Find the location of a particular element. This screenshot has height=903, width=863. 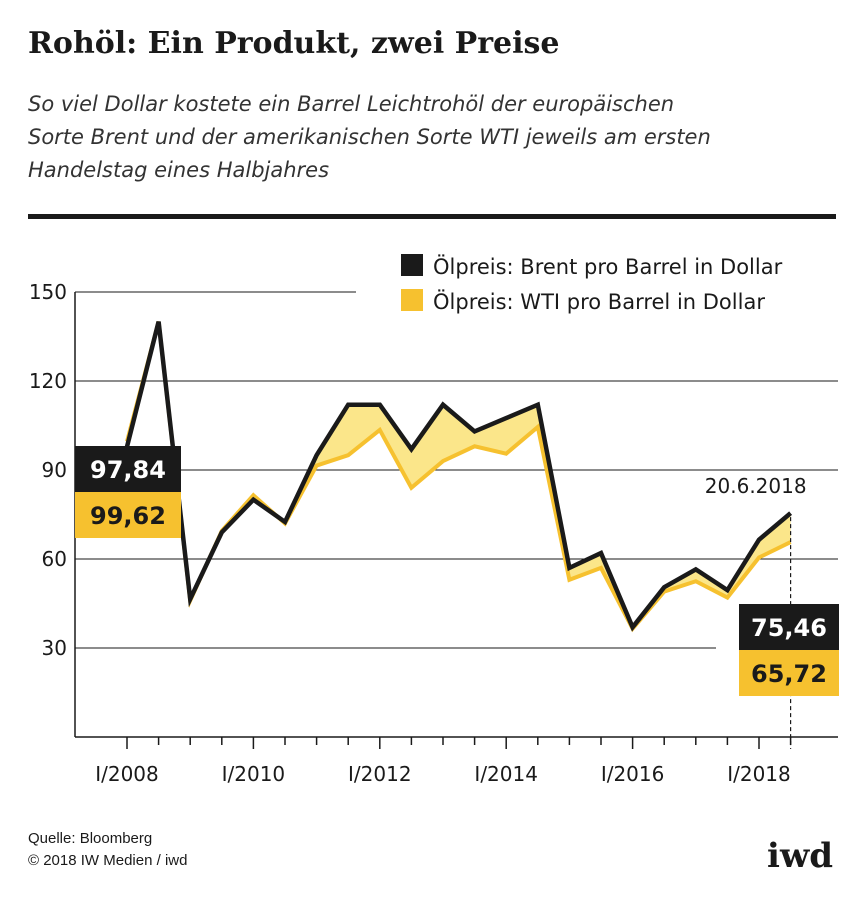

y-tick-label: 30 is located at coordinates (54, 648).